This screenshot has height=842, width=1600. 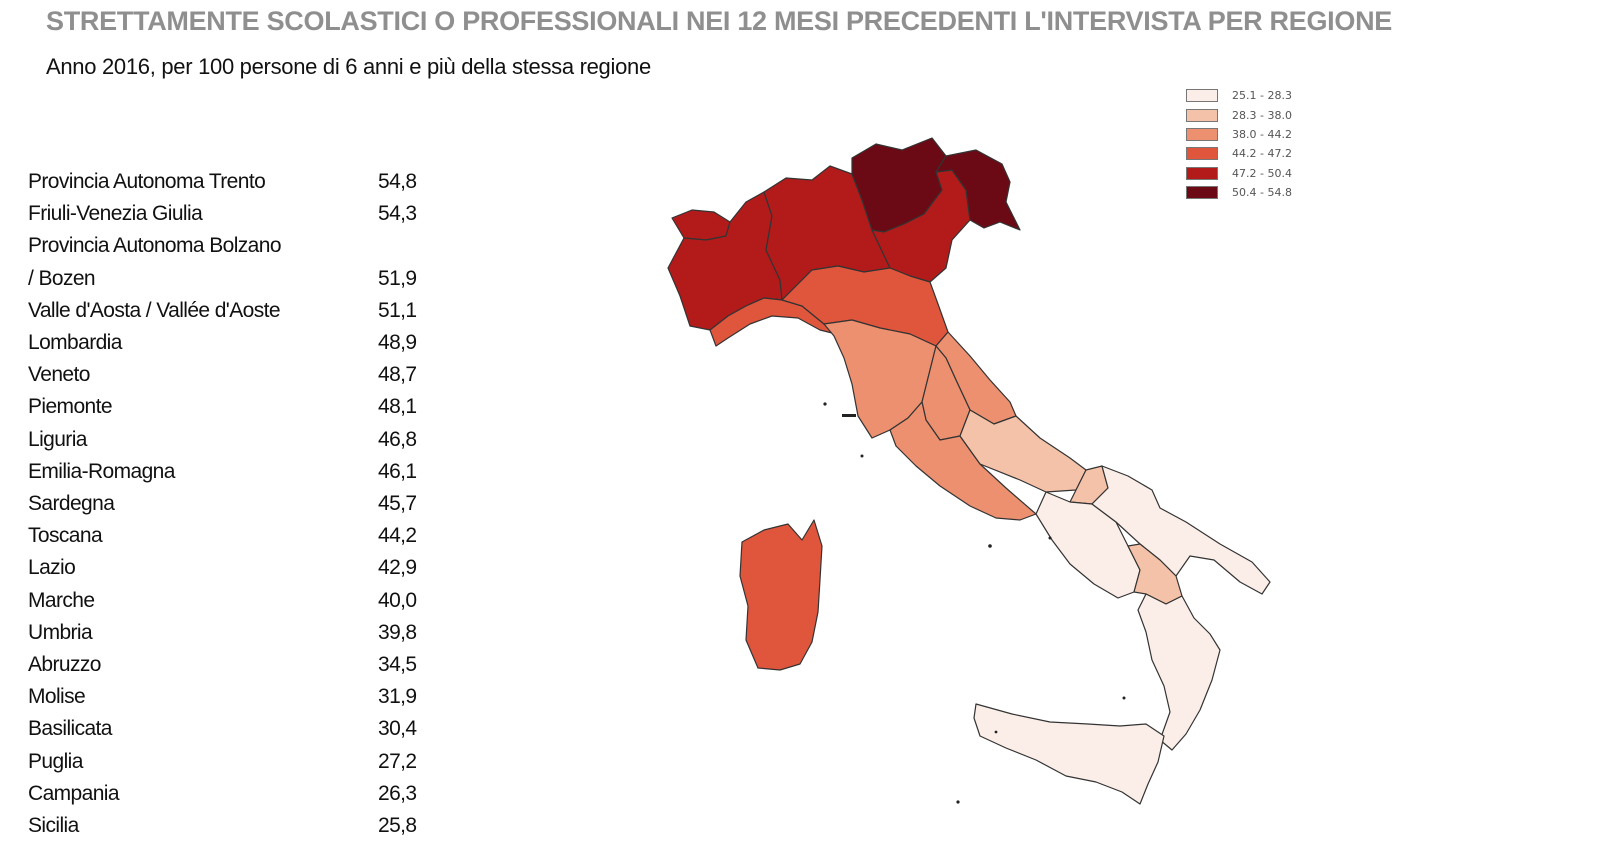 I want to click on region-name: Liguria, so click(x=57, y=439).